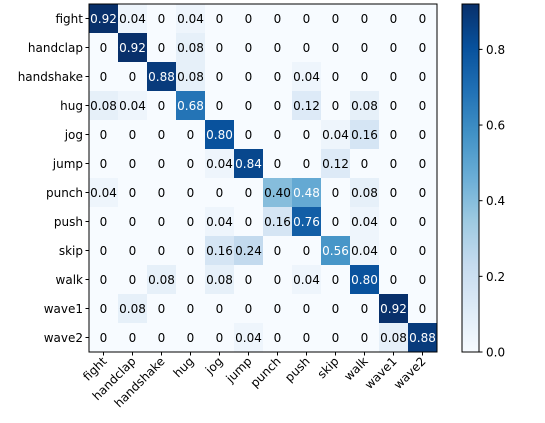 The height and width of the screenshot is (423, 545). Describe the element at coordinates (214, 366) in the screenshot. I see `x-tick-label: jog` at that location.